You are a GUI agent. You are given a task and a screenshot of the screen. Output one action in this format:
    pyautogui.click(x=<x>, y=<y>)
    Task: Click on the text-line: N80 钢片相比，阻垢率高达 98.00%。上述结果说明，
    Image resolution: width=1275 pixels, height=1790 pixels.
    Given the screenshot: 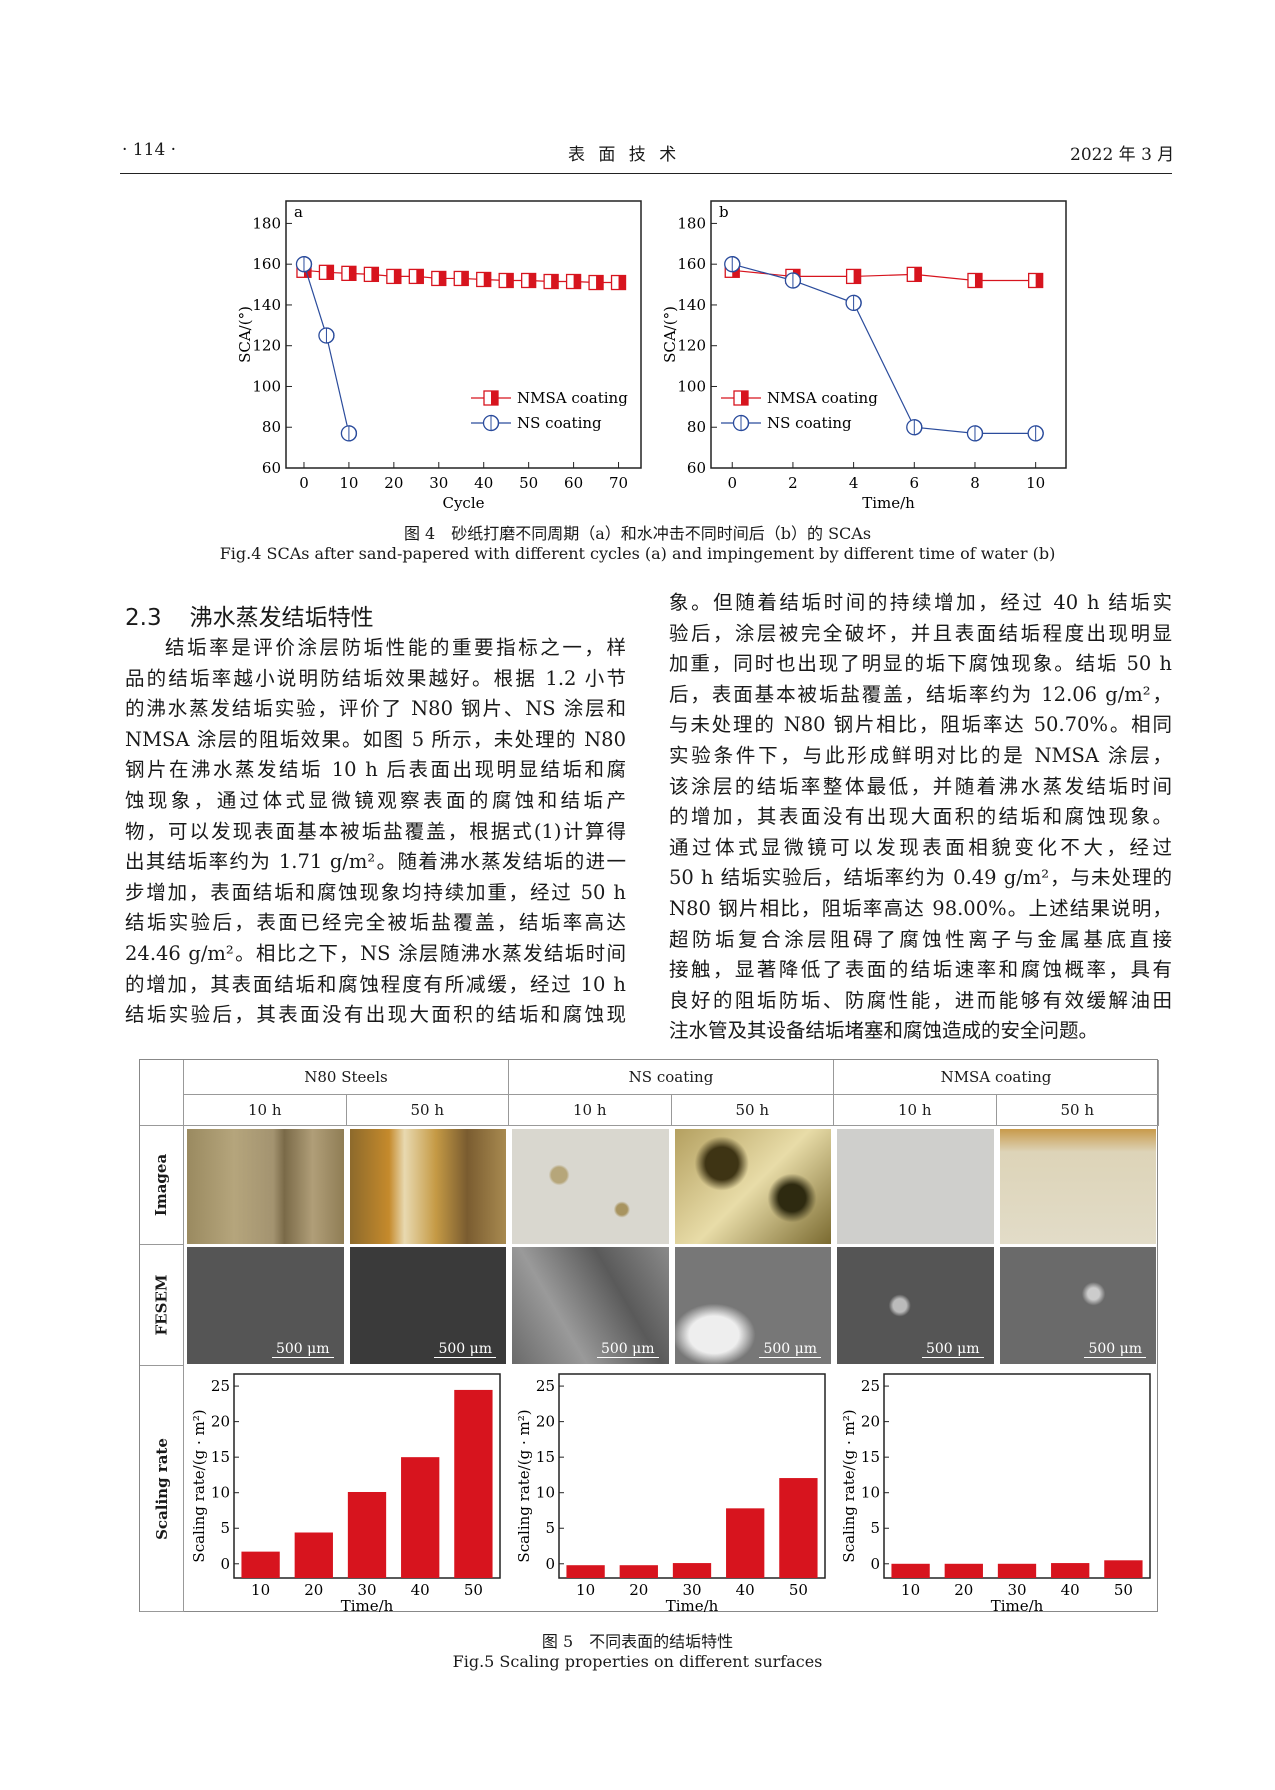 What is the action you would take?
    pyautogui.click(x=920, y=908)
    